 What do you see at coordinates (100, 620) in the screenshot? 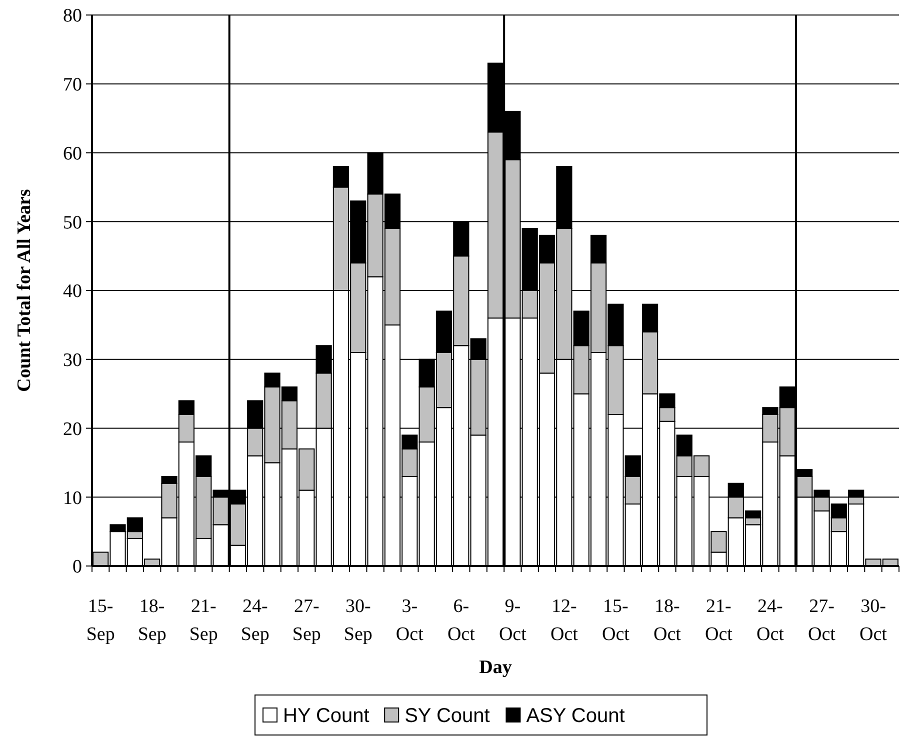
I see `x-tick-label: 15-Sep` at bounding box center [100, 620].